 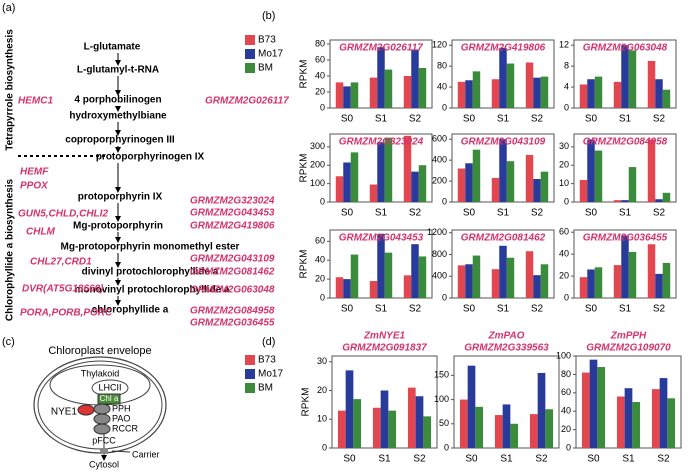 What do you see at coordinates (104, 464) in the screenshot?
I see `diagram-label: Cytosol` at bounding box center [104, 464].